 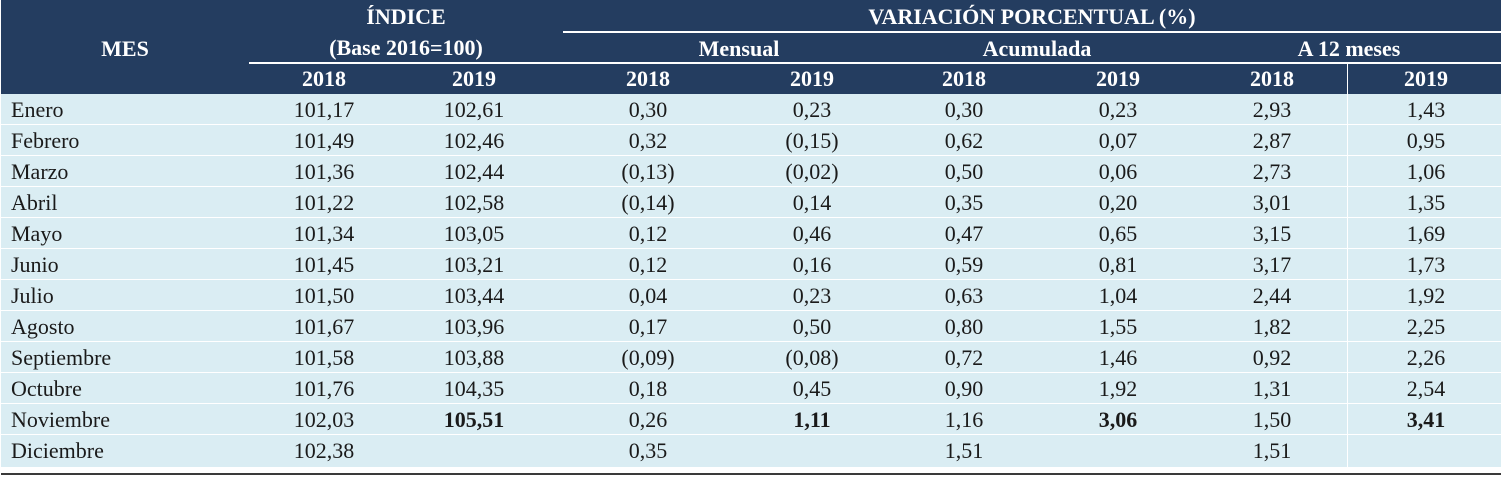 I want to click on value-cell-m2019: (0,15), so click(x=812, y=140).